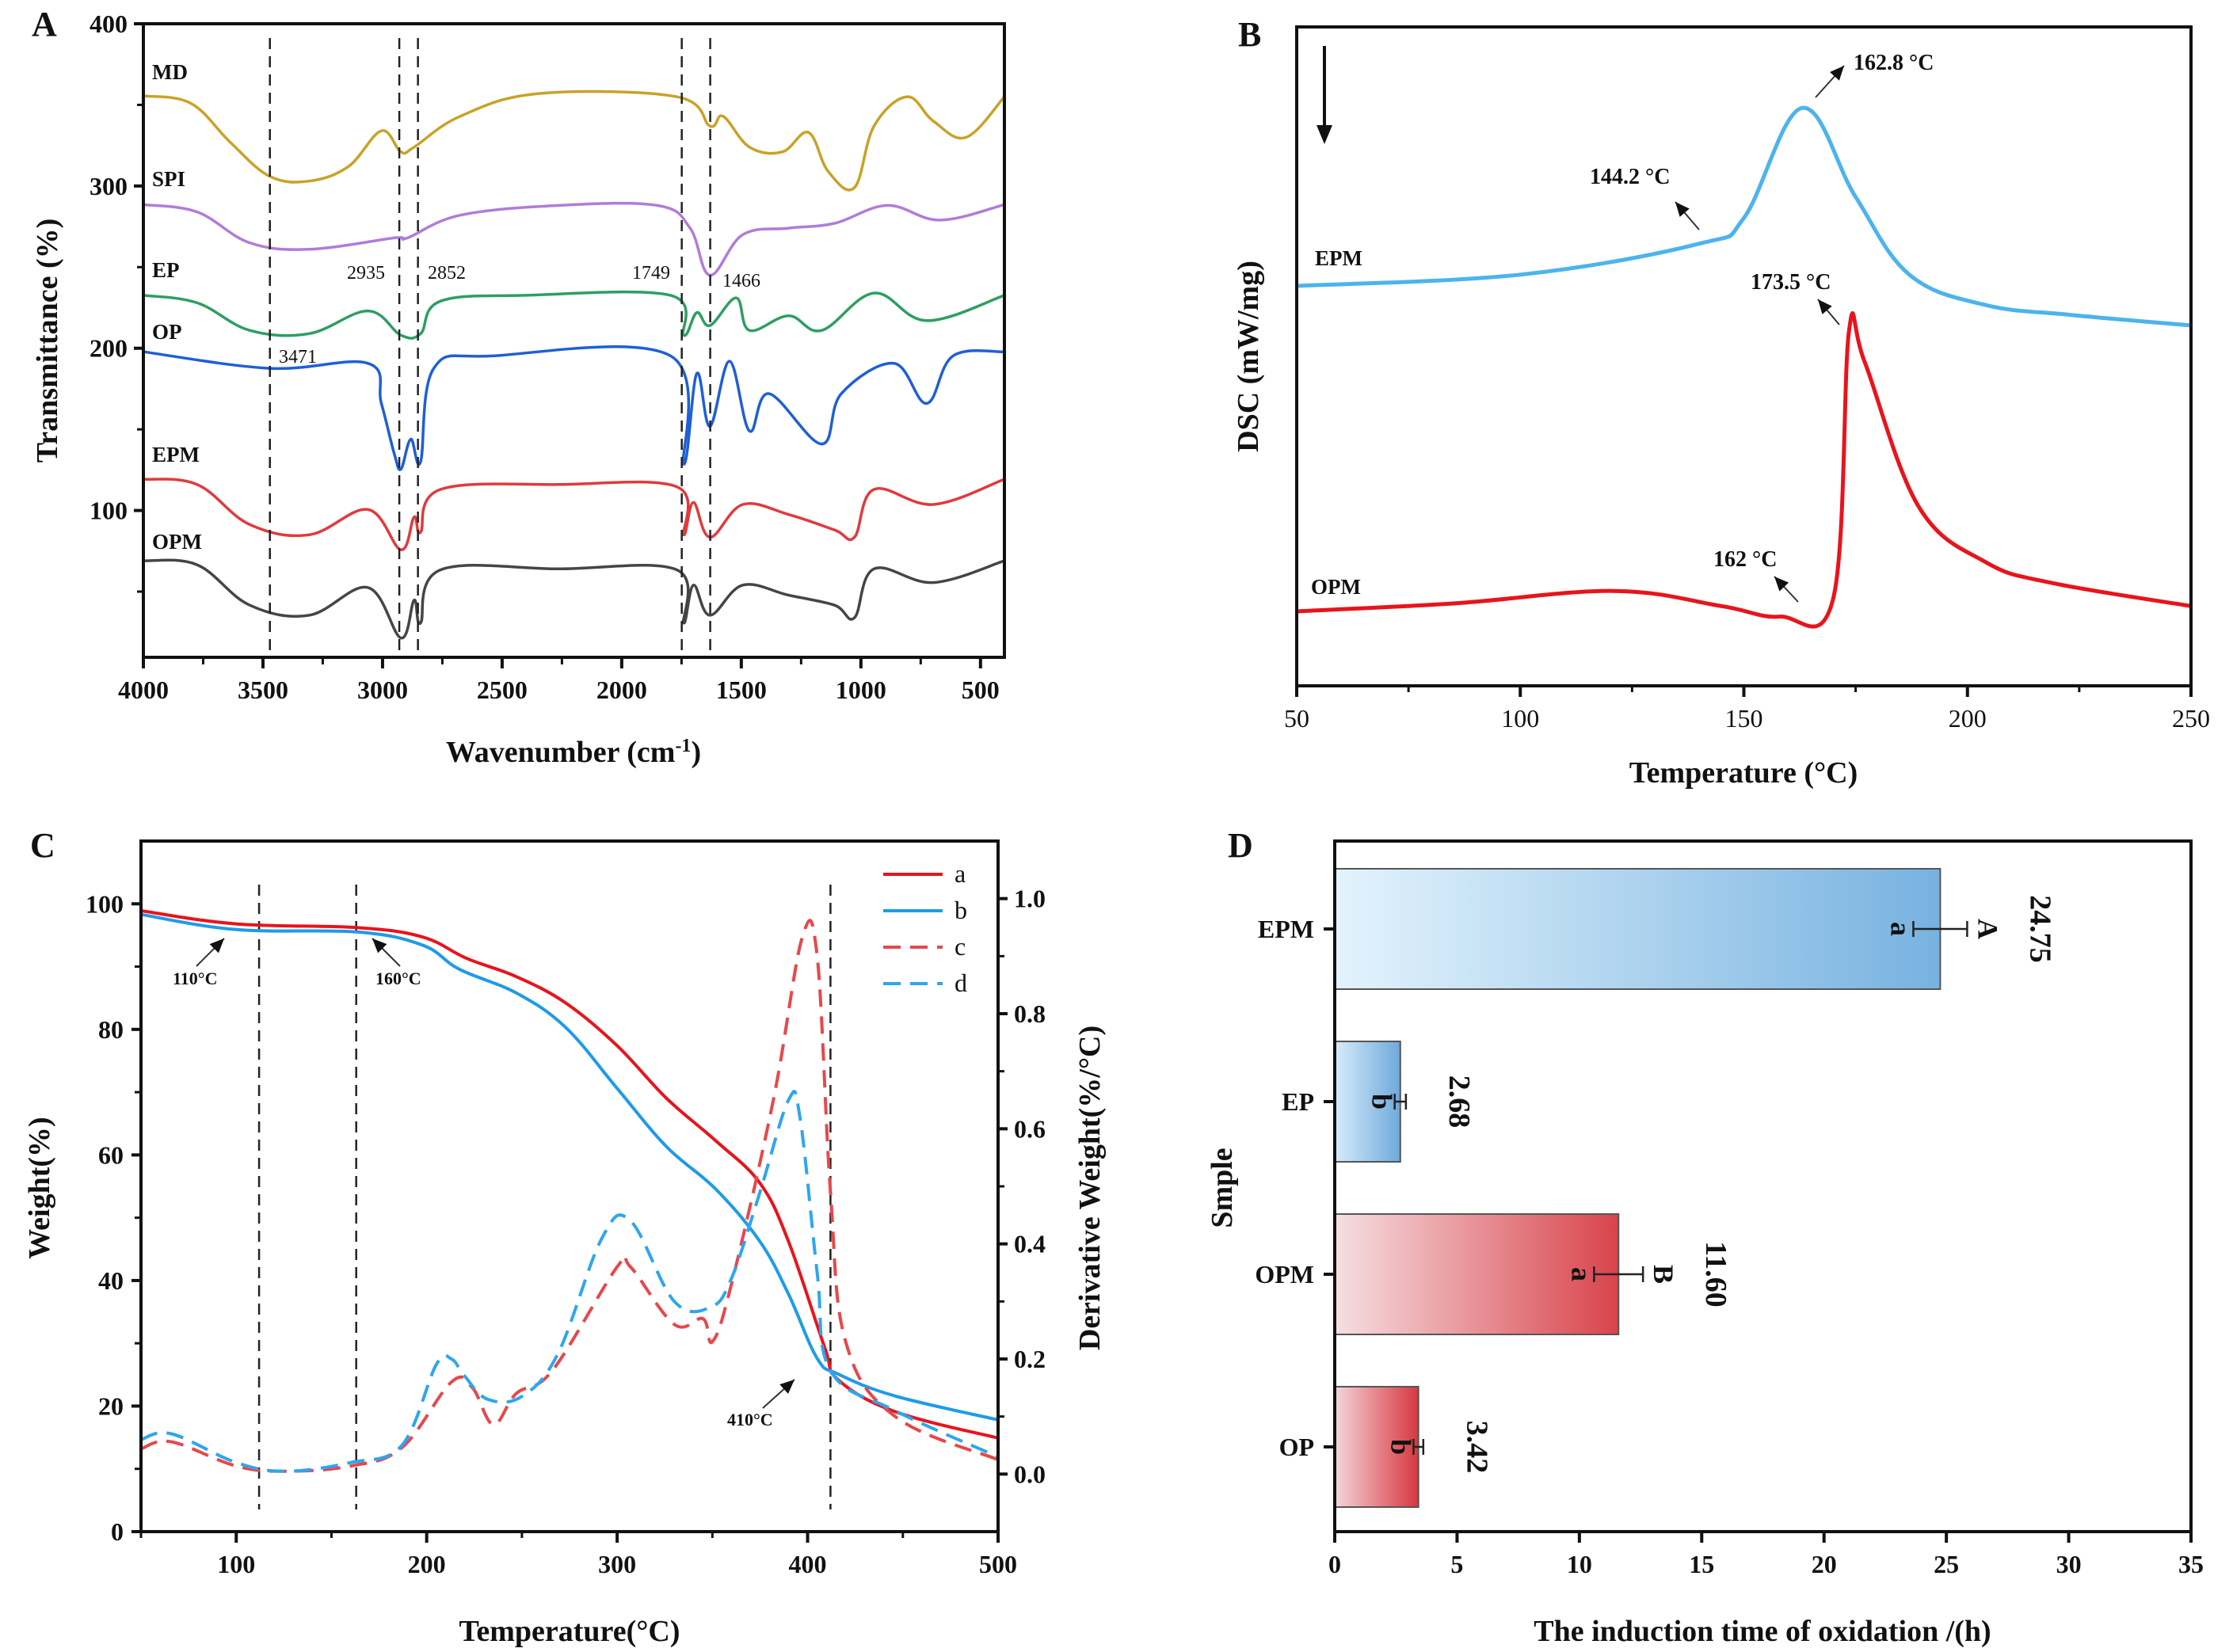 The image size is (2233, 1652). Describe the element at coordinates (143, 690) in the screenshot. I see `ftir-x-tick-label: 4000` at that location.